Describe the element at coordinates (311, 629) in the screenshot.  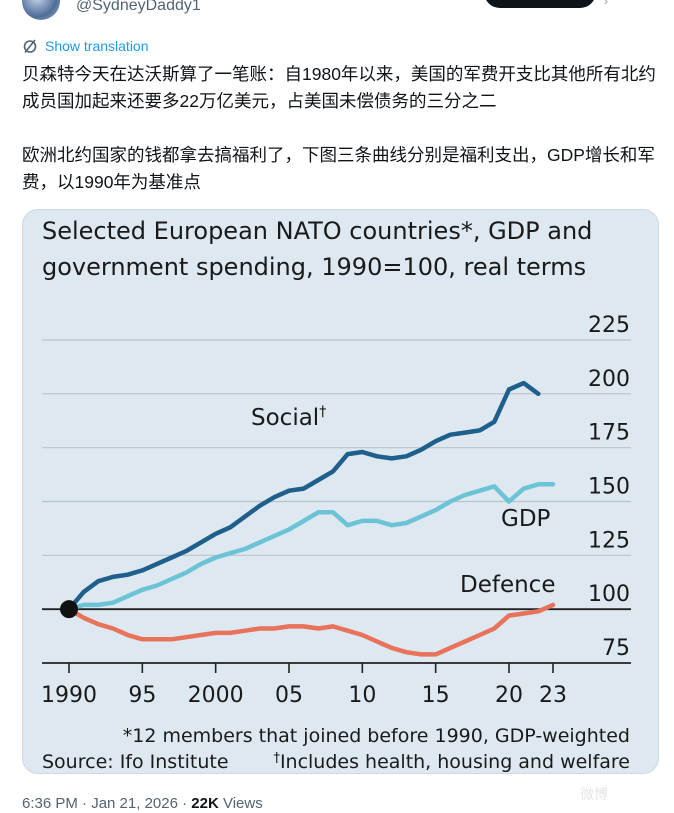
I see `series-line-defence` at that location.